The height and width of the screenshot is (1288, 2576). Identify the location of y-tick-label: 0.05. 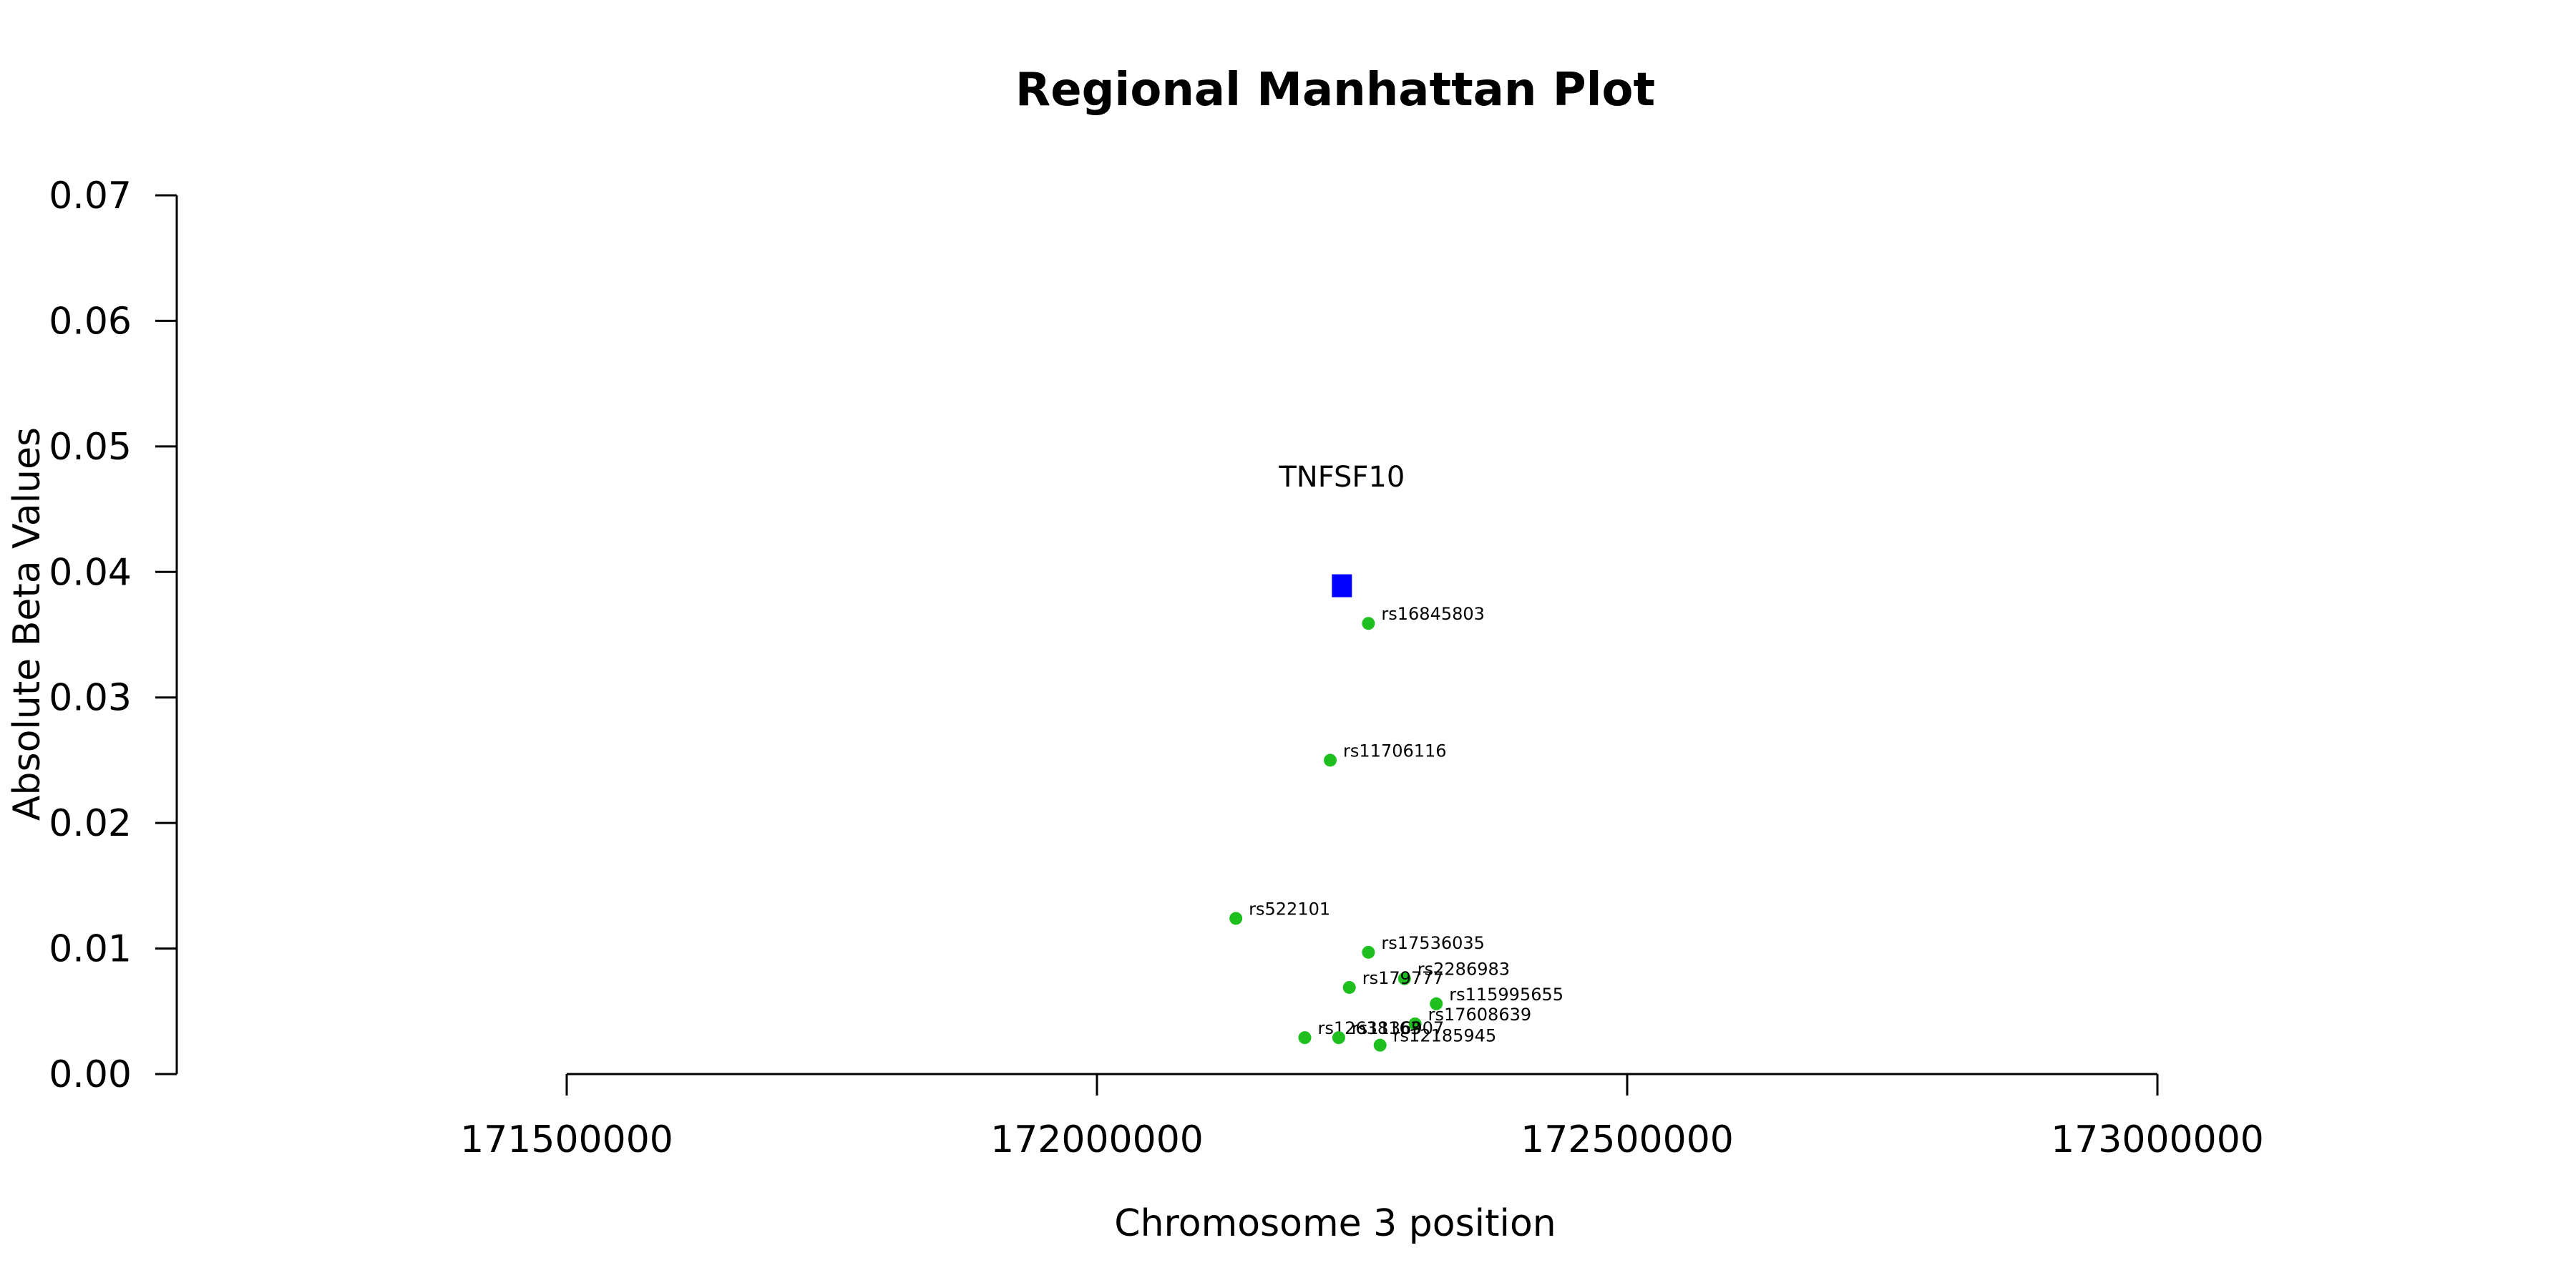
(90, 447).